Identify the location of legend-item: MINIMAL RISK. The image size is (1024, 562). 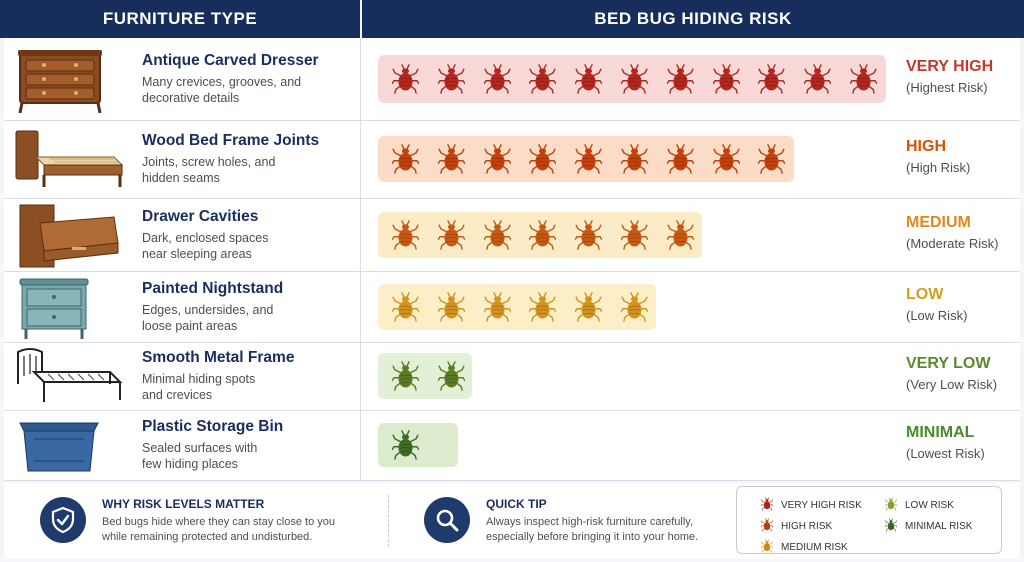
(928, 526).